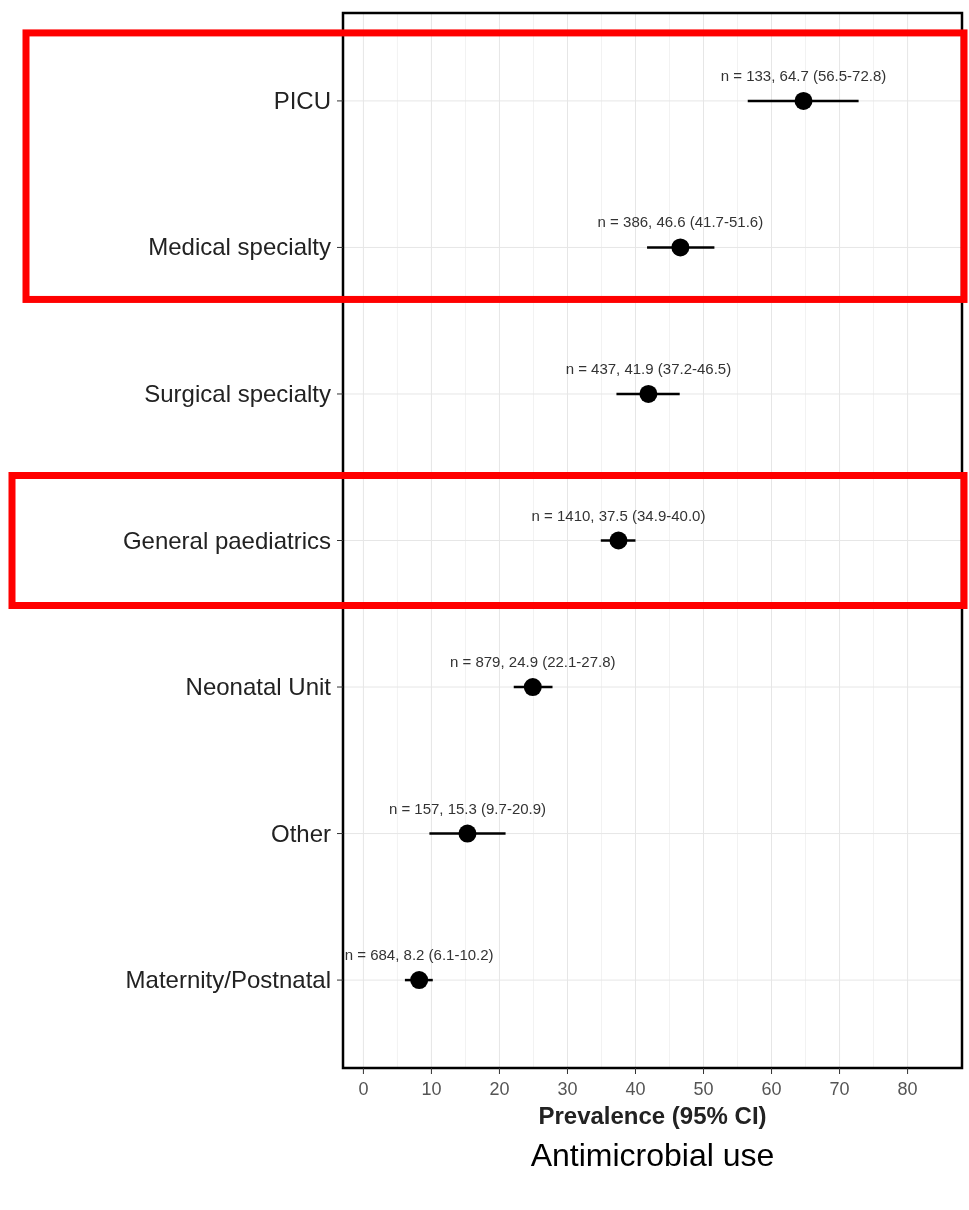  I want to click on x-tick-label: 0, so click(363, 1089).